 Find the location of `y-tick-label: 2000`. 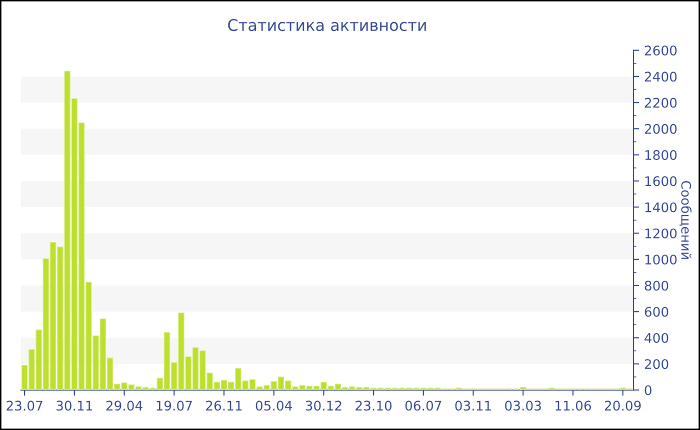

y-tick-label: 2000 is located at coordinates (660, 129).